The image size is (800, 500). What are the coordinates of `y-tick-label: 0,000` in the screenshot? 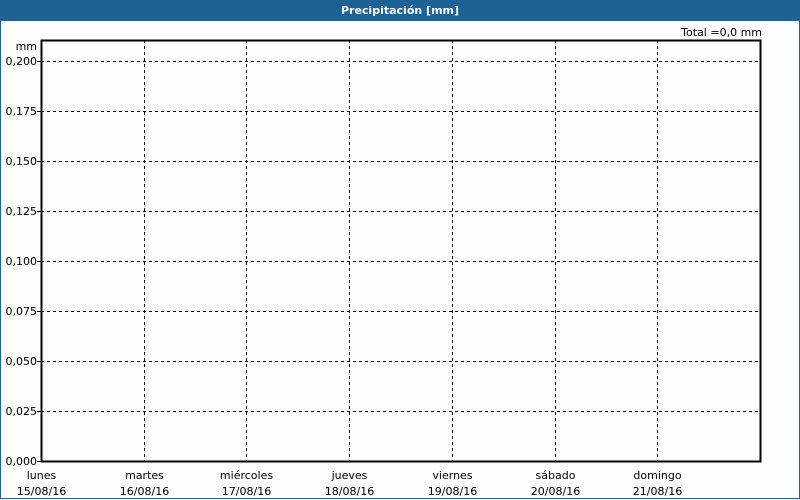 It's located at (22, 461).